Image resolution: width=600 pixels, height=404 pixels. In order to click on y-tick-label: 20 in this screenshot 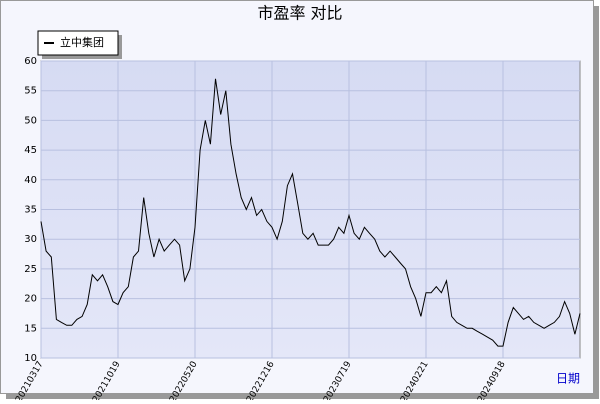, I will do `click(30, 299)`.